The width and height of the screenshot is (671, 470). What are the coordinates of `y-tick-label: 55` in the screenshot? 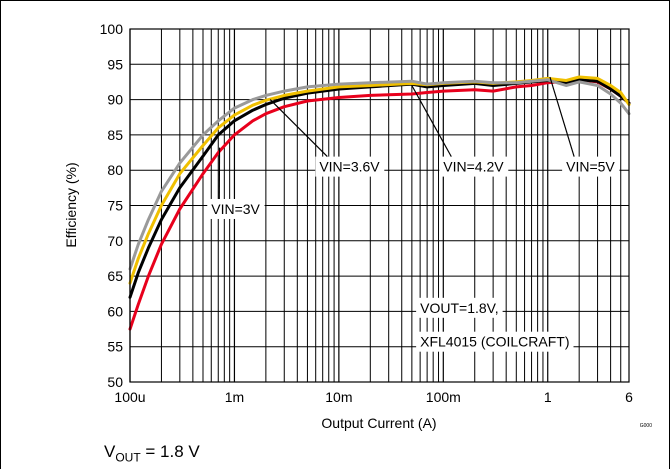 It's located at (115, 347).